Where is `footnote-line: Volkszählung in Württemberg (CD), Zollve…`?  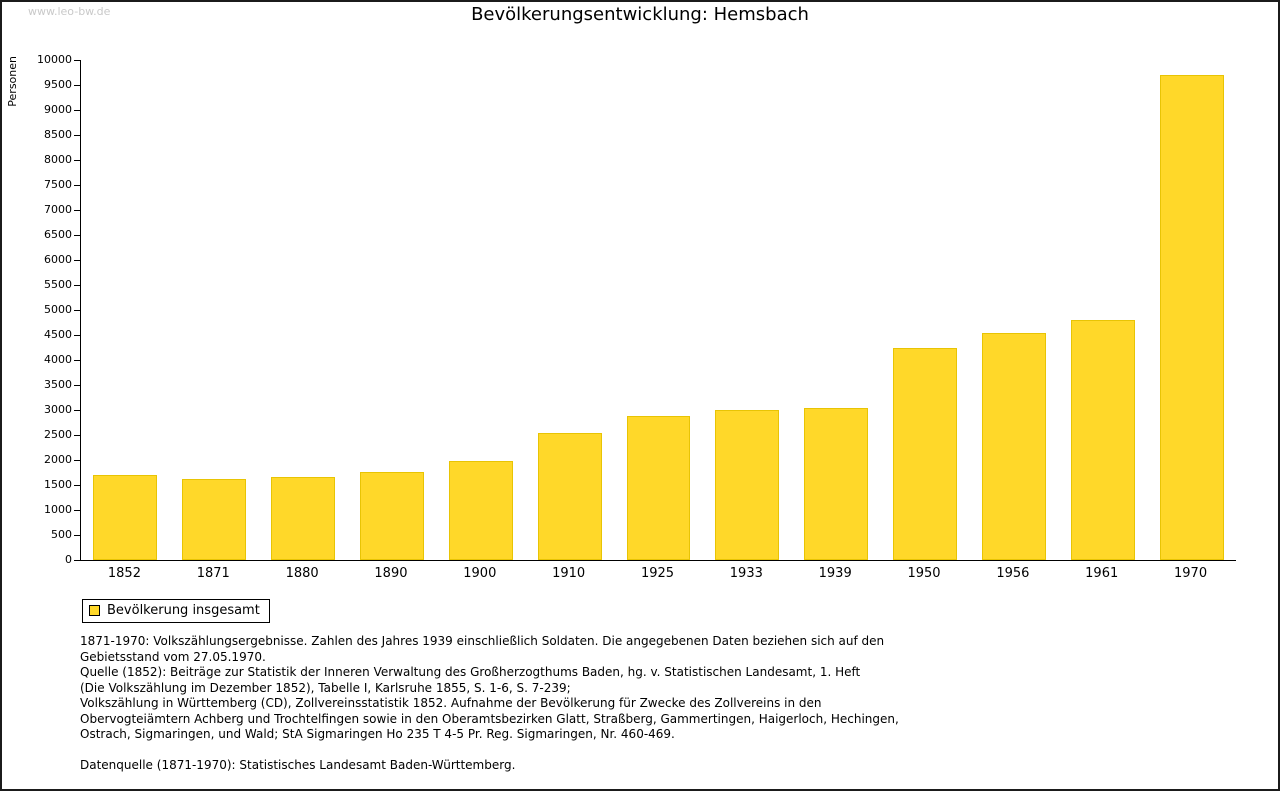 footnote-line: Volkszählung in Württemberg (CD), Zollve… is located at coordinates (451, 703).